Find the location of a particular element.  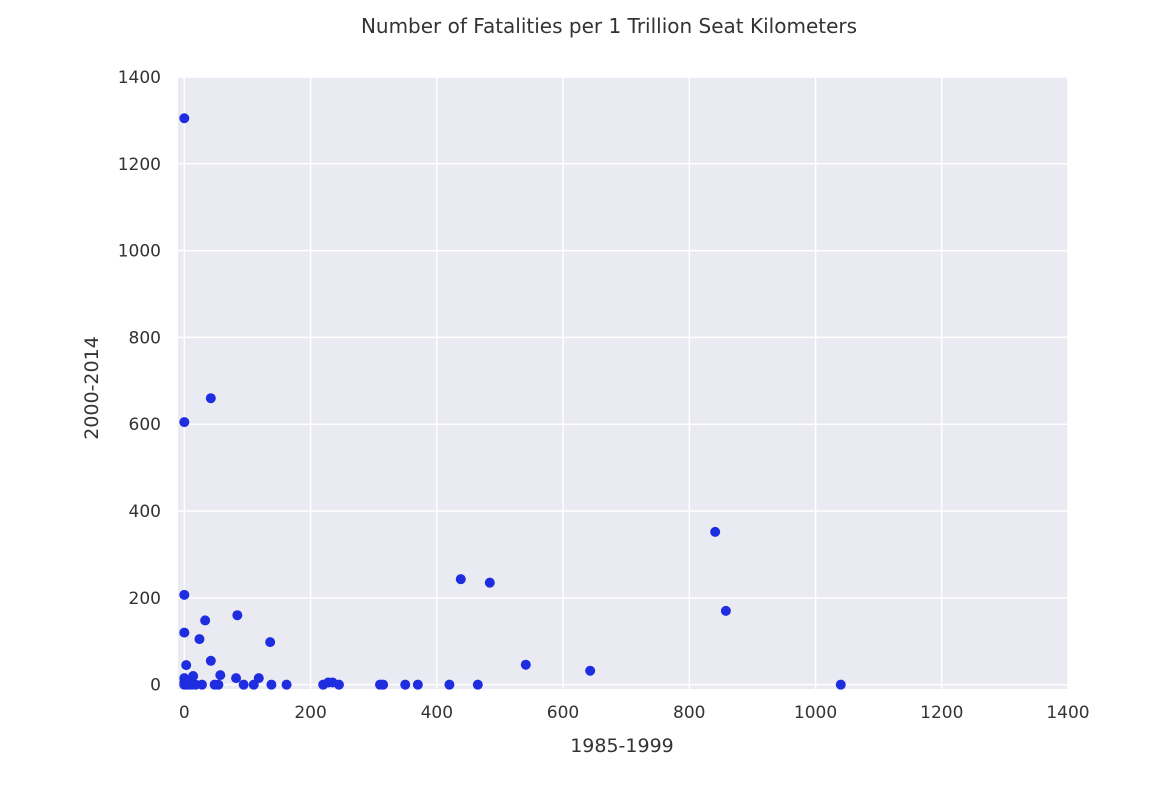

x-tick-label: 1000 is located at coordinates (815, 713).